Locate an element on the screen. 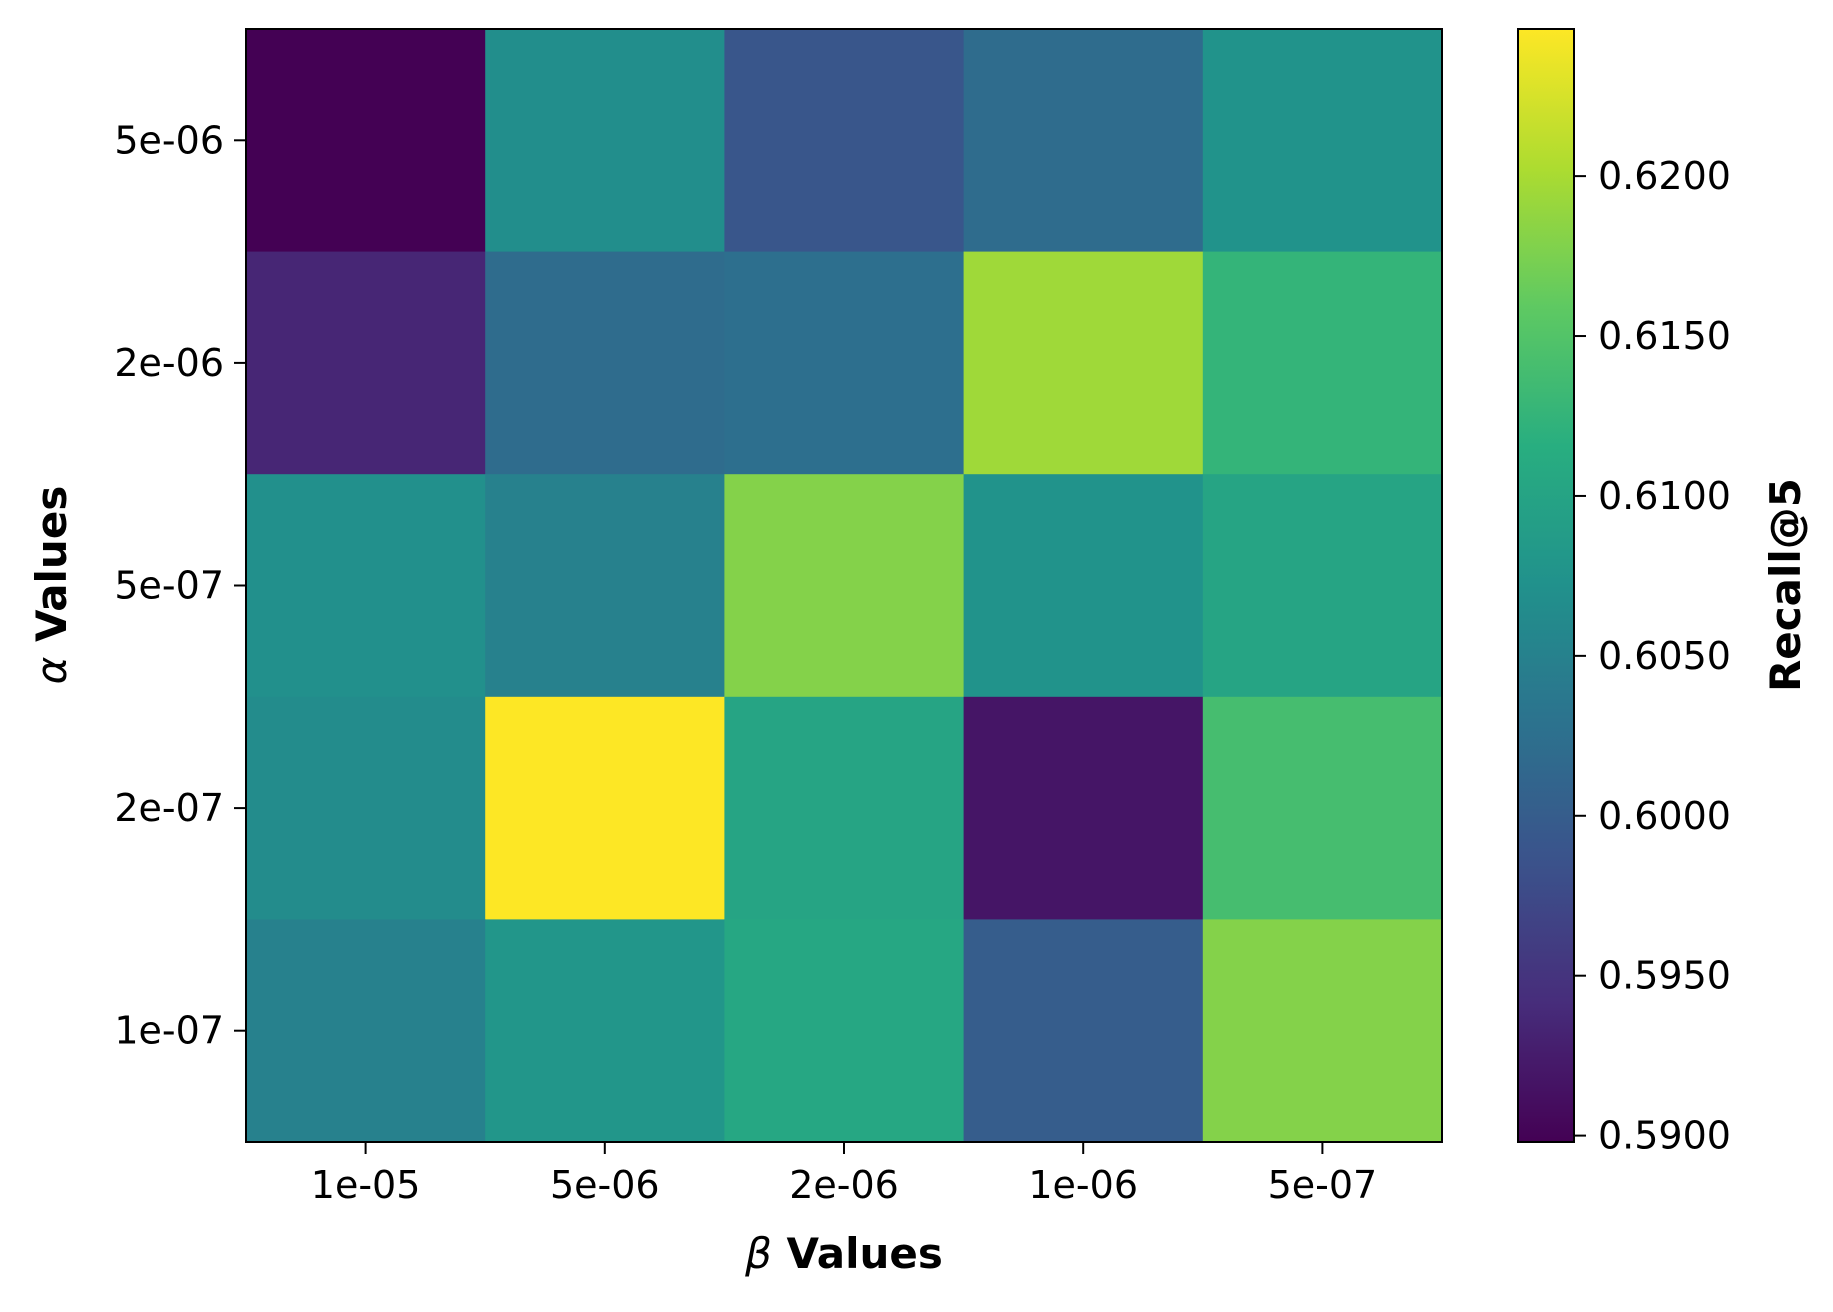  y-axis-text: Values is located at coordinates (51, 564).